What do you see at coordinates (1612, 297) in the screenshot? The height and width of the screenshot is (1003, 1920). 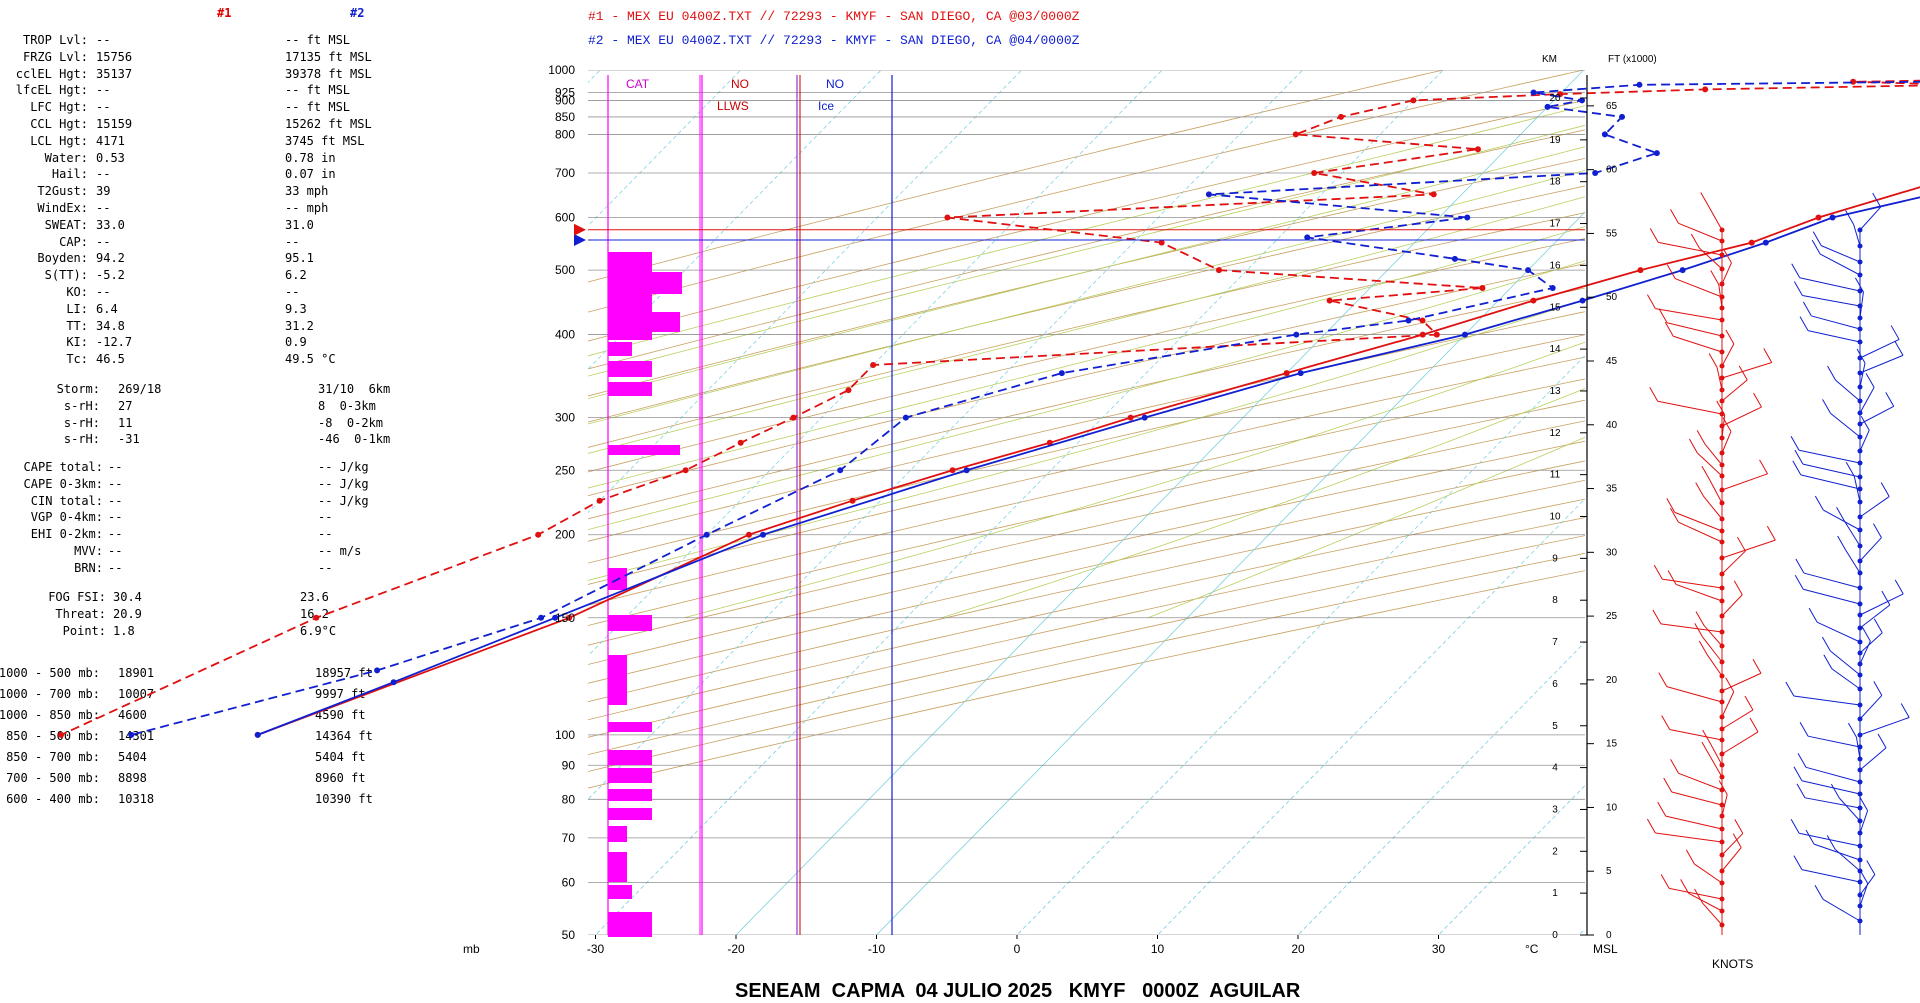 I see `ft-tick-label: 50` at bounding box center [1612, 297].